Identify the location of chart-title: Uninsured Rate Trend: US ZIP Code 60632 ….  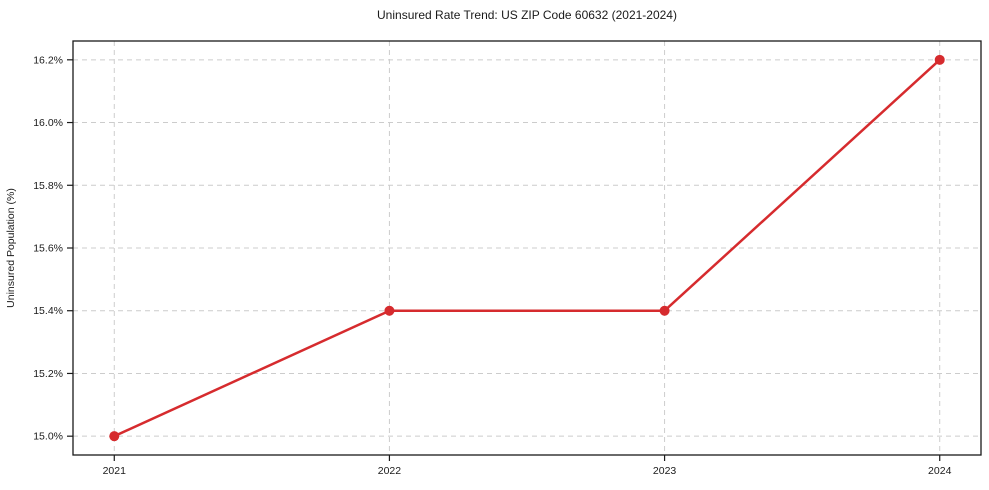
(527, 15).